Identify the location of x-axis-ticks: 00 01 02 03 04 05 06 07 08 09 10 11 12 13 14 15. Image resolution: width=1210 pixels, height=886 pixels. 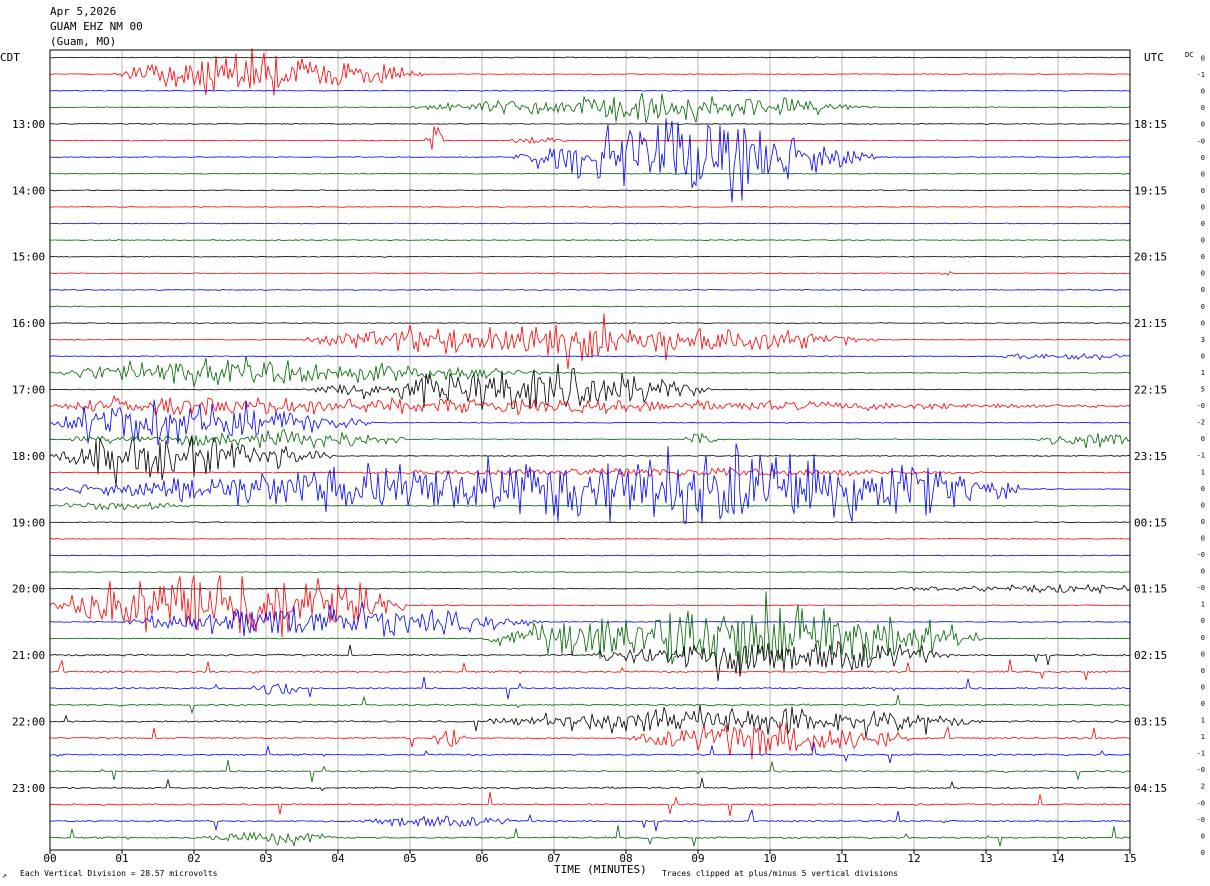
(590, 857).